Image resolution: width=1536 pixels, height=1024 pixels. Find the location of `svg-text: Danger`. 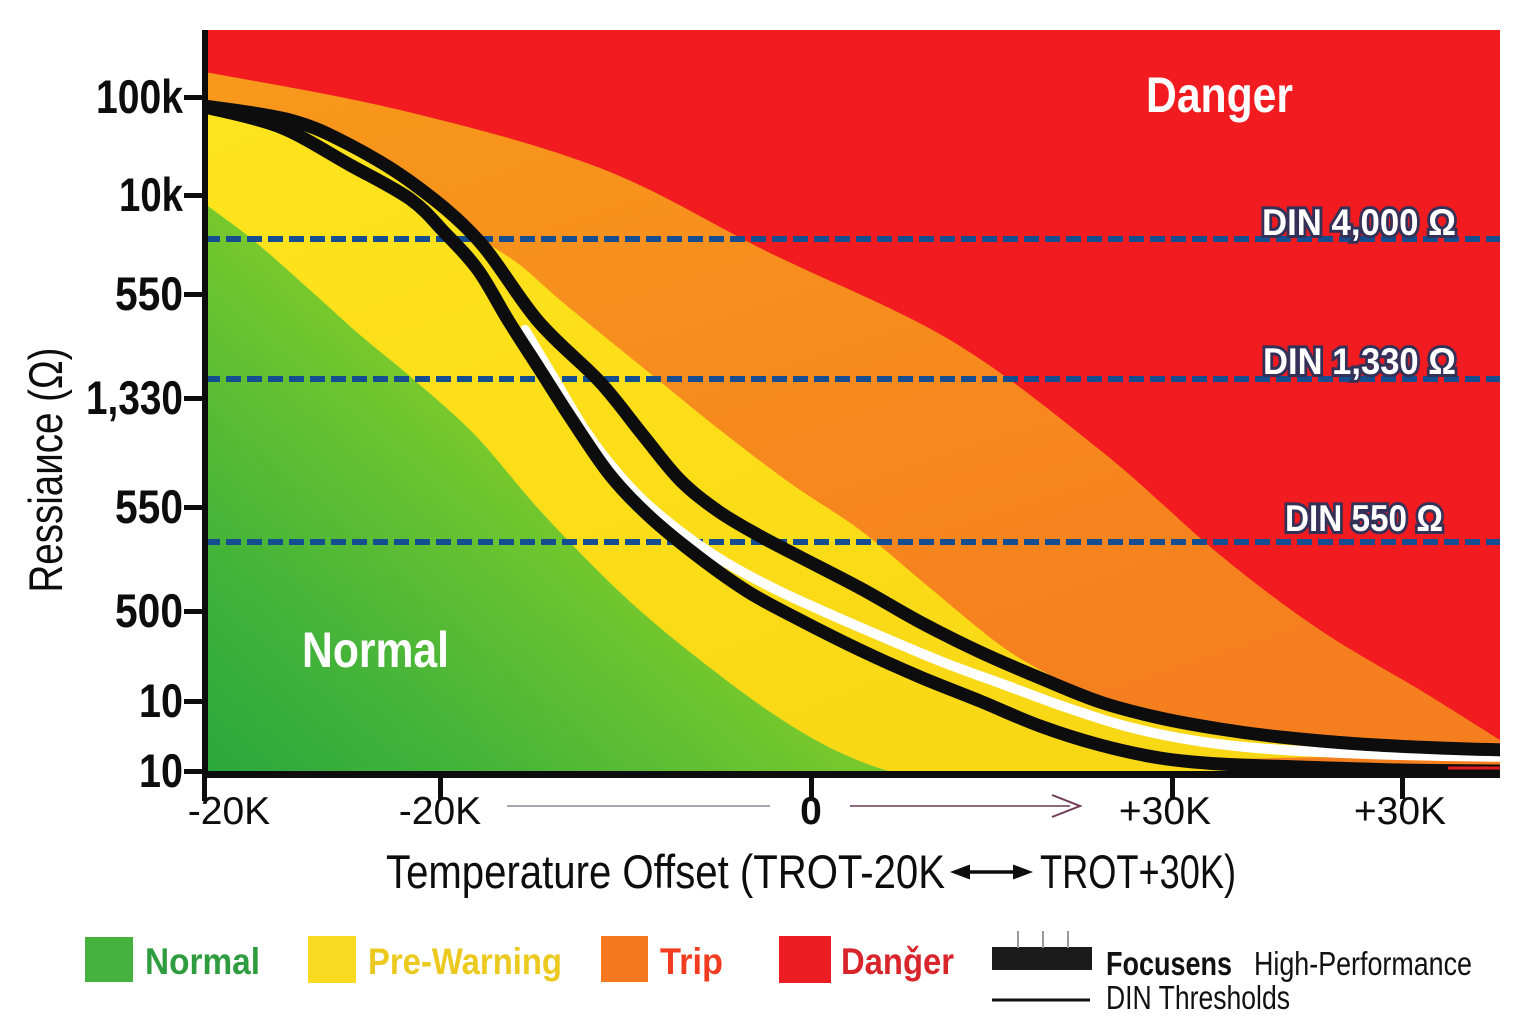

svg-text: Danger is located at coordinates (1219, 95).